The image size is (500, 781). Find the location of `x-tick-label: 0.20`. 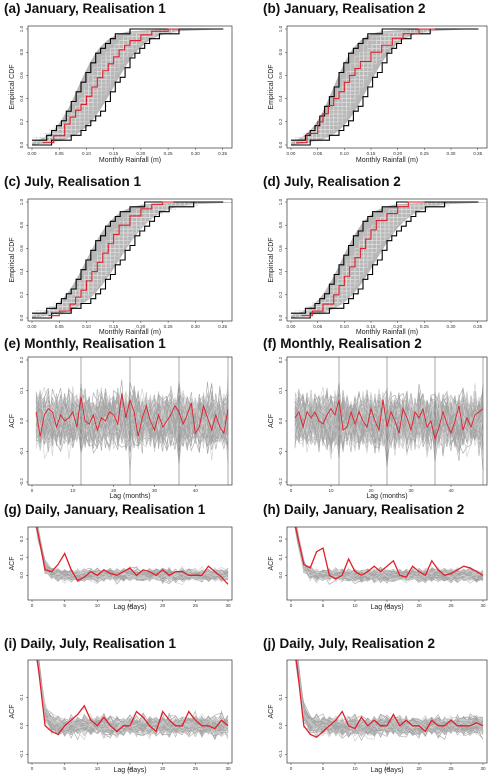

x-tick-label: 0.20 is located at coordinates (397, 326).